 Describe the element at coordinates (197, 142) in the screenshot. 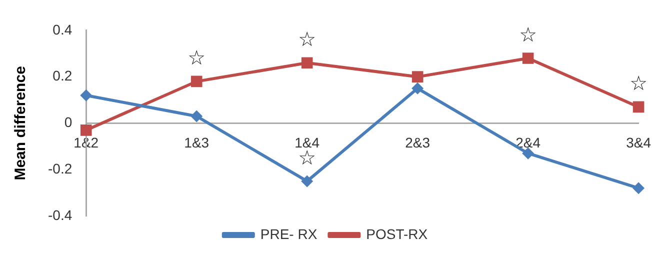

I see `x-tick-label: 1&3` at that location.